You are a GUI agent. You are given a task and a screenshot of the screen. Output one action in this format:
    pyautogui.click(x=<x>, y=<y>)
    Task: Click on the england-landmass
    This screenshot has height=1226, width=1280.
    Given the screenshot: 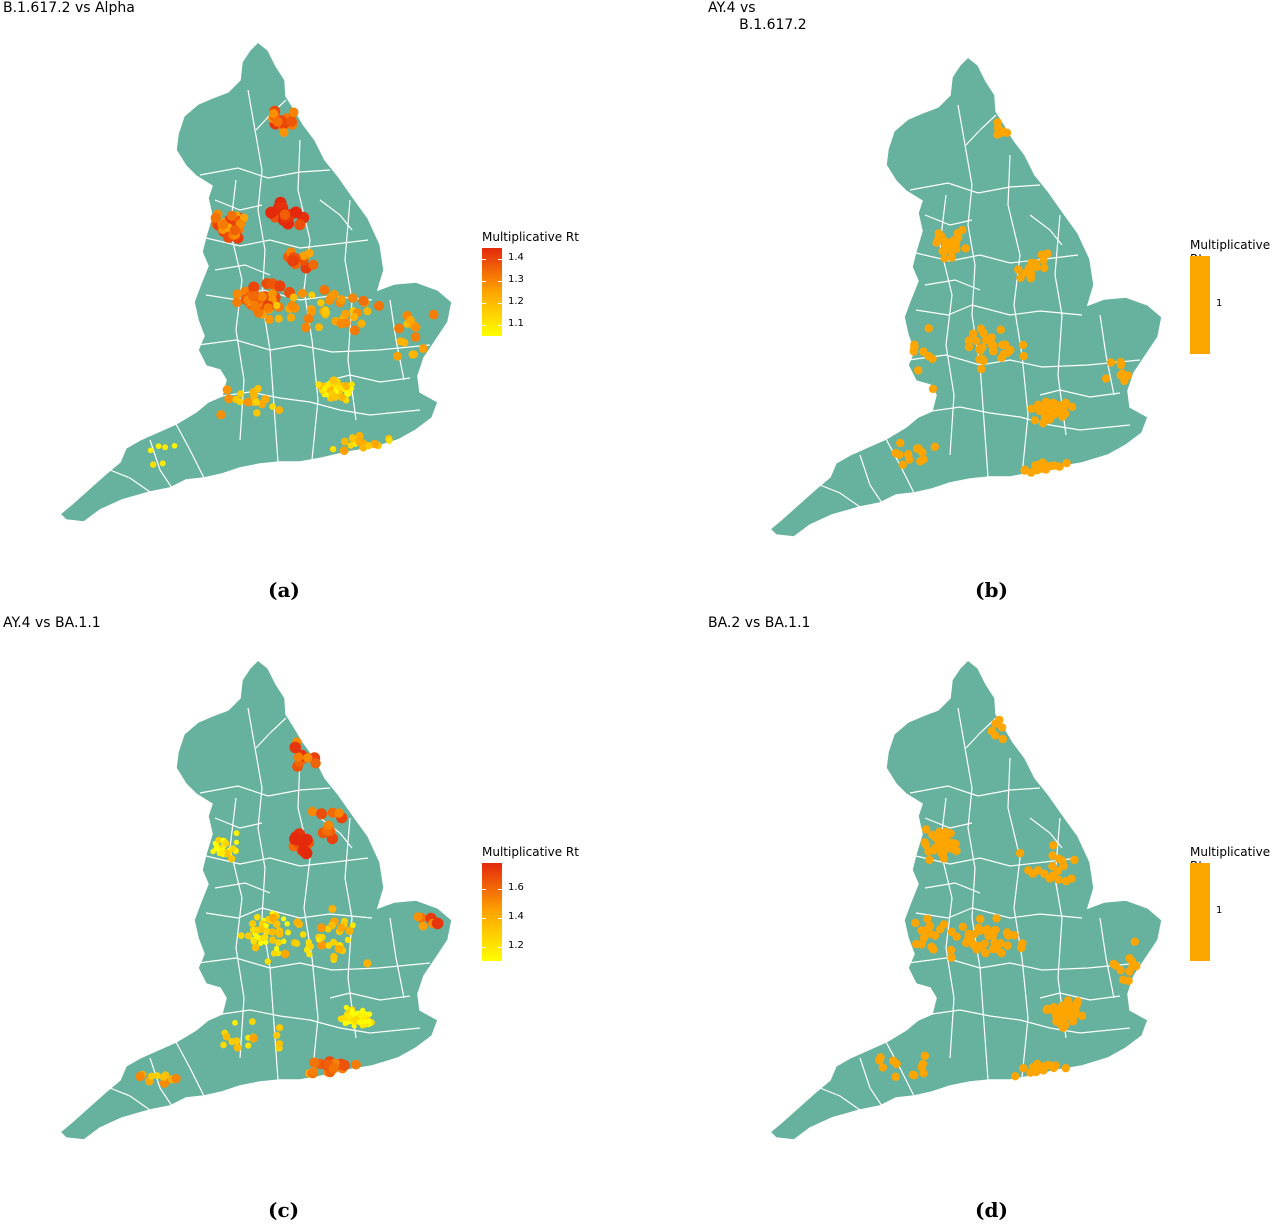 What is the action you would take?
    pyautogui.click(x=965, y=899)
    